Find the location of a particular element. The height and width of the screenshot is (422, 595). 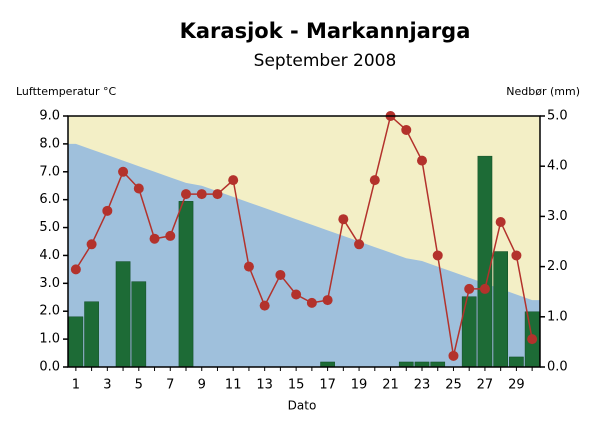

x-tick-label: 11 is located at coordinates (233, 385).